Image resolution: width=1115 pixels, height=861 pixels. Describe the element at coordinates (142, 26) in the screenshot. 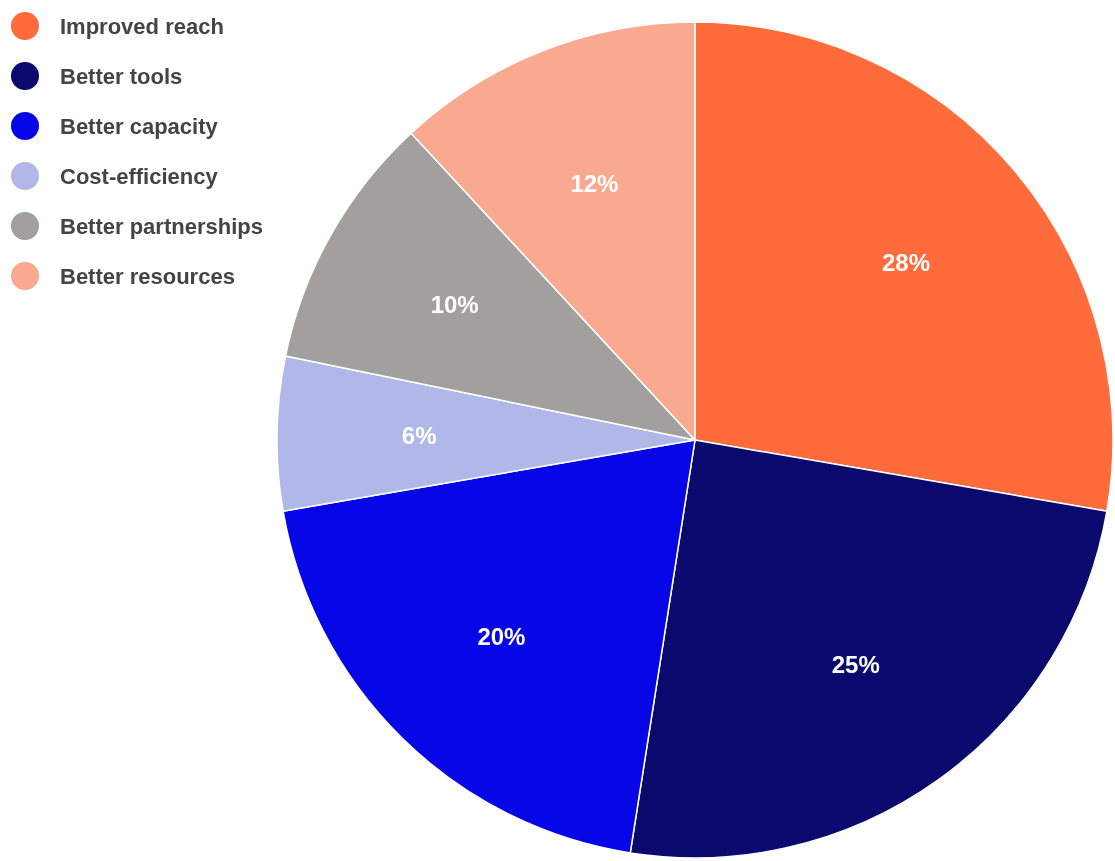

I see `legend-label: Improved reach` at that location.